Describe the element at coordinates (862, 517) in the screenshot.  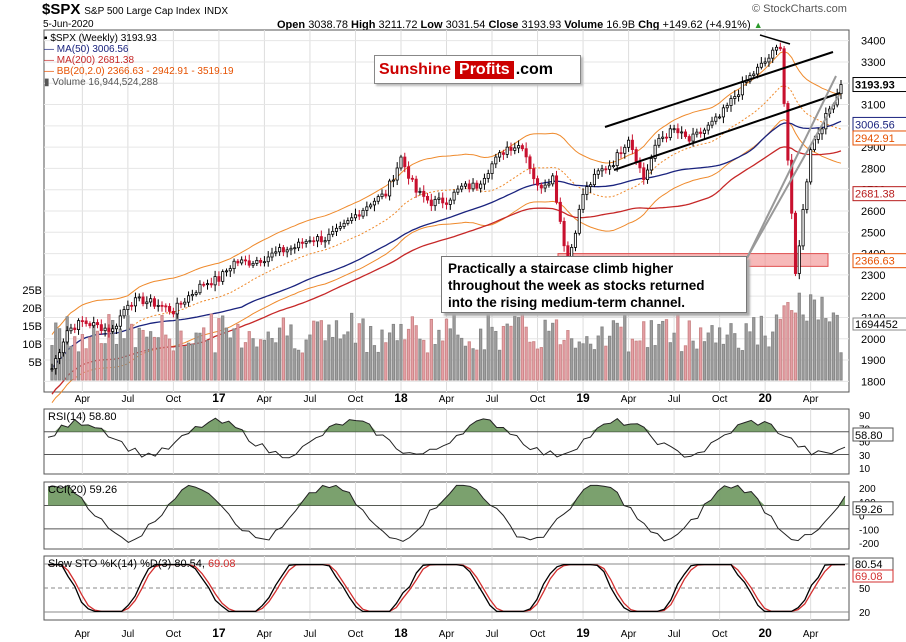
I see `cci-tick-label: 0` at that location.